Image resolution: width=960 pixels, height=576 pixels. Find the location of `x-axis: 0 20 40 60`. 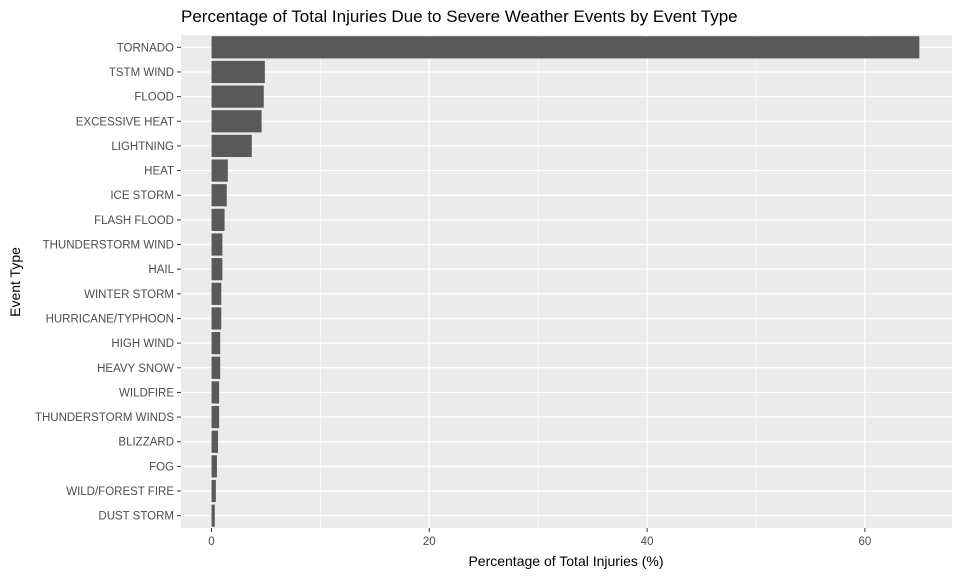

x-axis: 0 20 40 60 is located at coordinates (539, 538).